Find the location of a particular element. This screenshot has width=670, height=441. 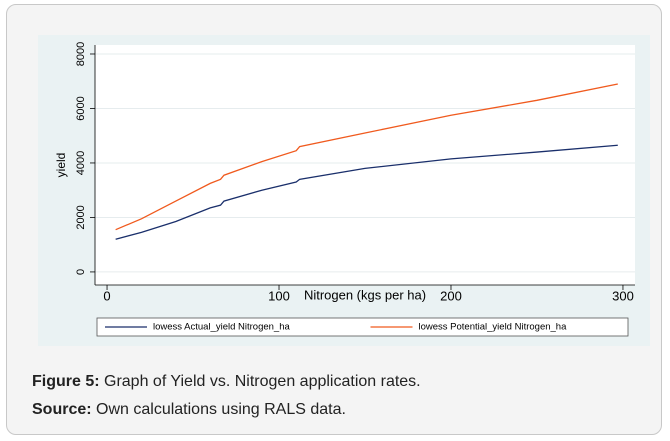

source-text: Own calculations using RALS data. is located at coordinates (218, 409).